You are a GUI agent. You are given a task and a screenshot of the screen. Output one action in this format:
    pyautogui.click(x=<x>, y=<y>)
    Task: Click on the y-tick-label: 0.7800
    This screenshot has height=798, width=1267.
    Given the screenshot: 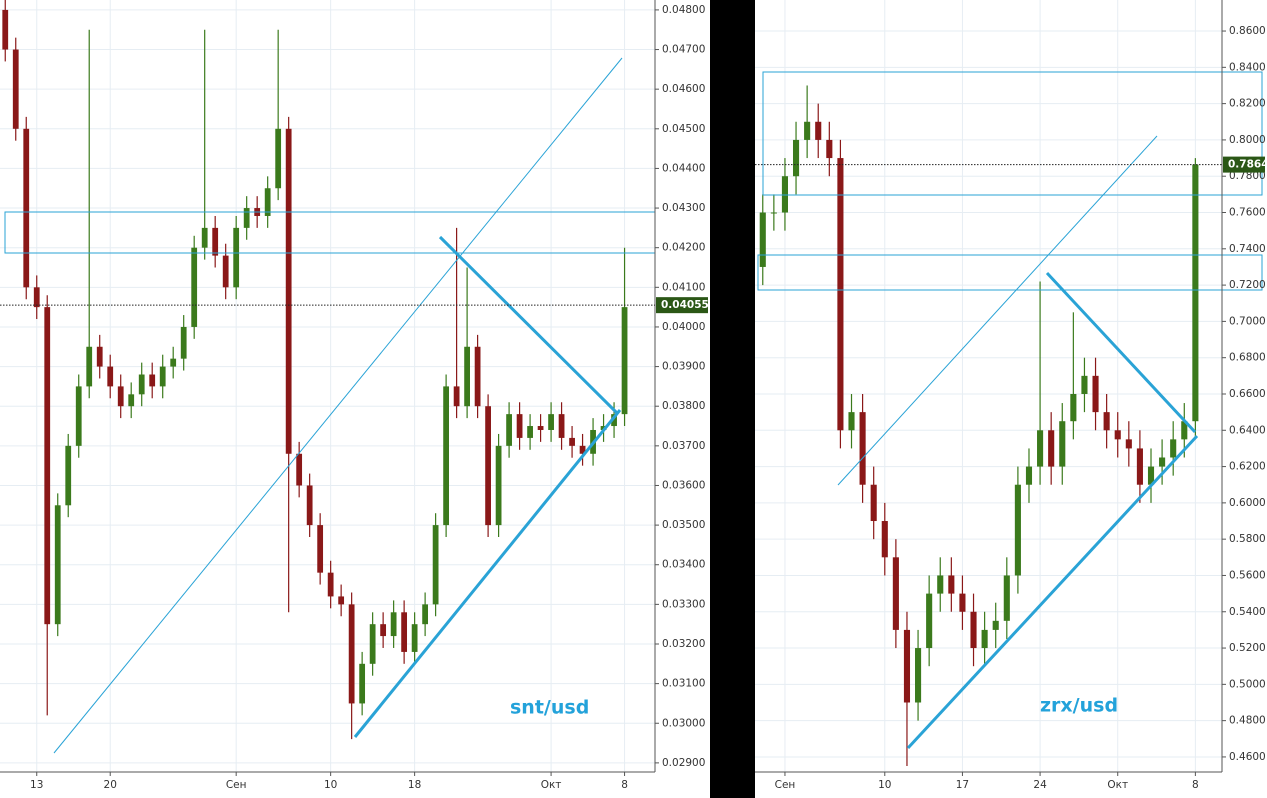 What is the action you would take?
    pyautogui.click(x=1247, y=176)
    